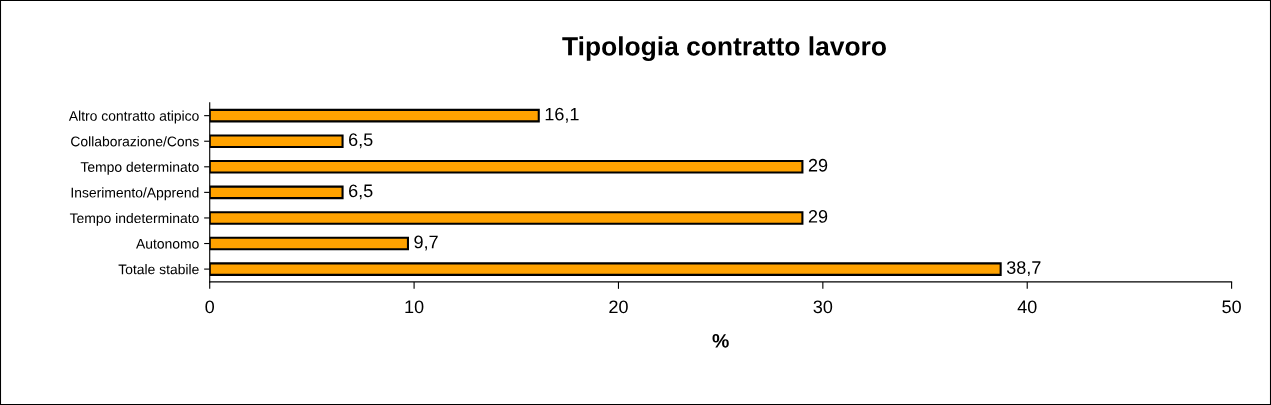  What do you see at coordinates (414, 307) in the screenshot?
I see `x-tick-label: 10` at bounding box center [414, 307].